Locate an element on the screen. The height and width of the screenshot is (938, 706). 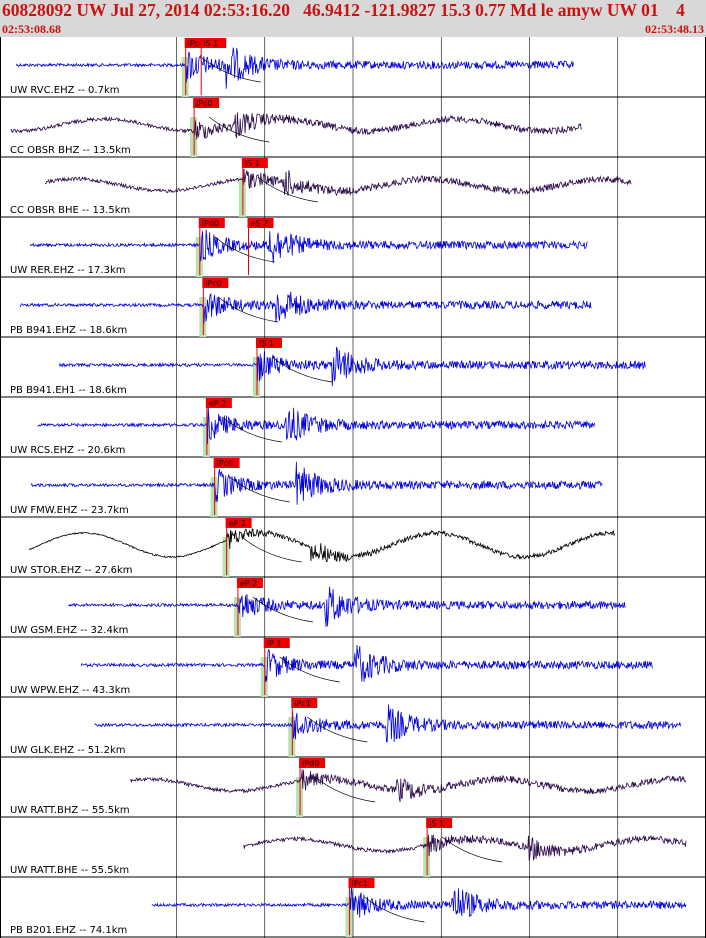
pick-label-8-0: eP 2 is located at coordinates (237, 523).